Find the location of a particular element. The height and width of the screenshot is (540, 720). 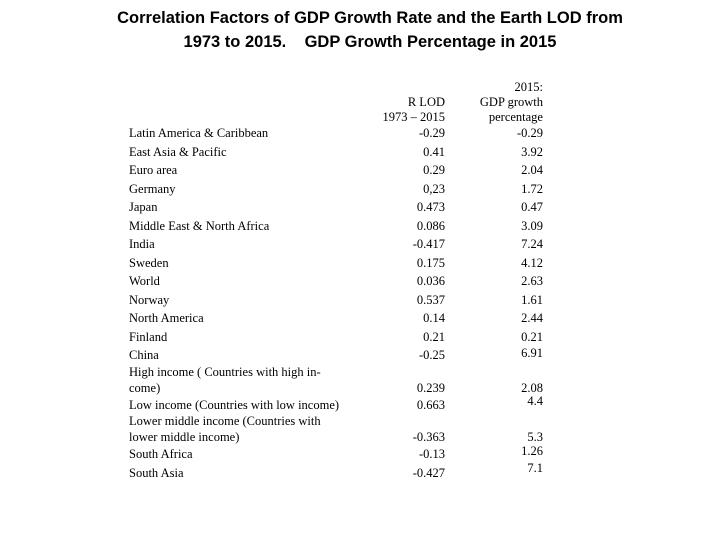

row-label: South Asia is located at coordinates (156, 473).